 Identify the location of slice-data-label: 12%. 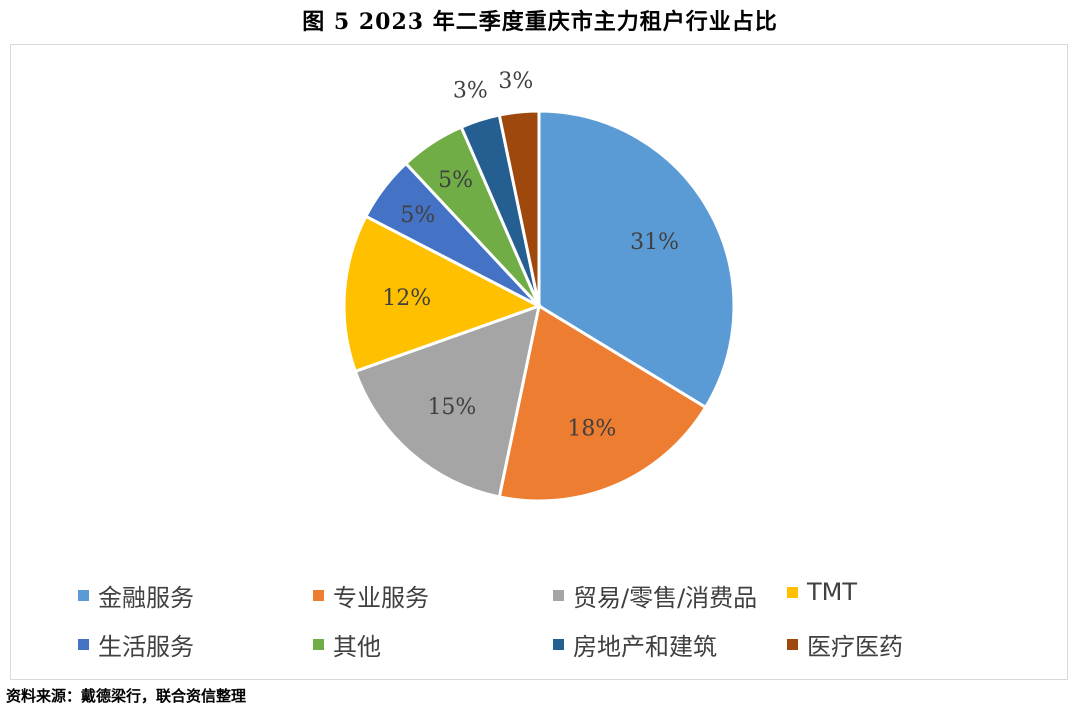
(406, 298).